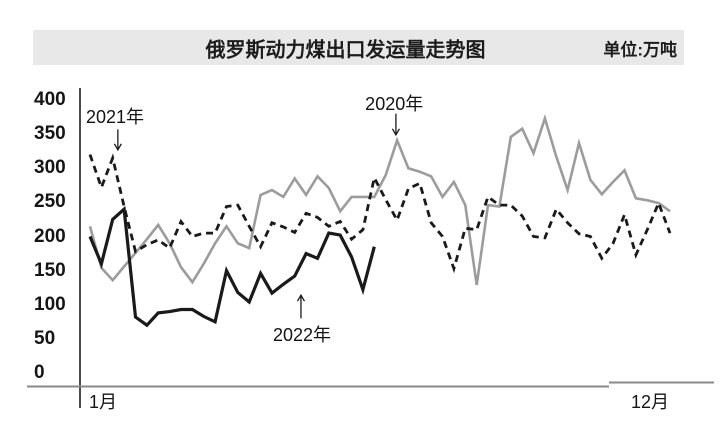 The image size is (725, 434). I want to click on title-bar: 俄罗斯动力煤出口发运量走势图 单位:万吨, so click(358, 47).